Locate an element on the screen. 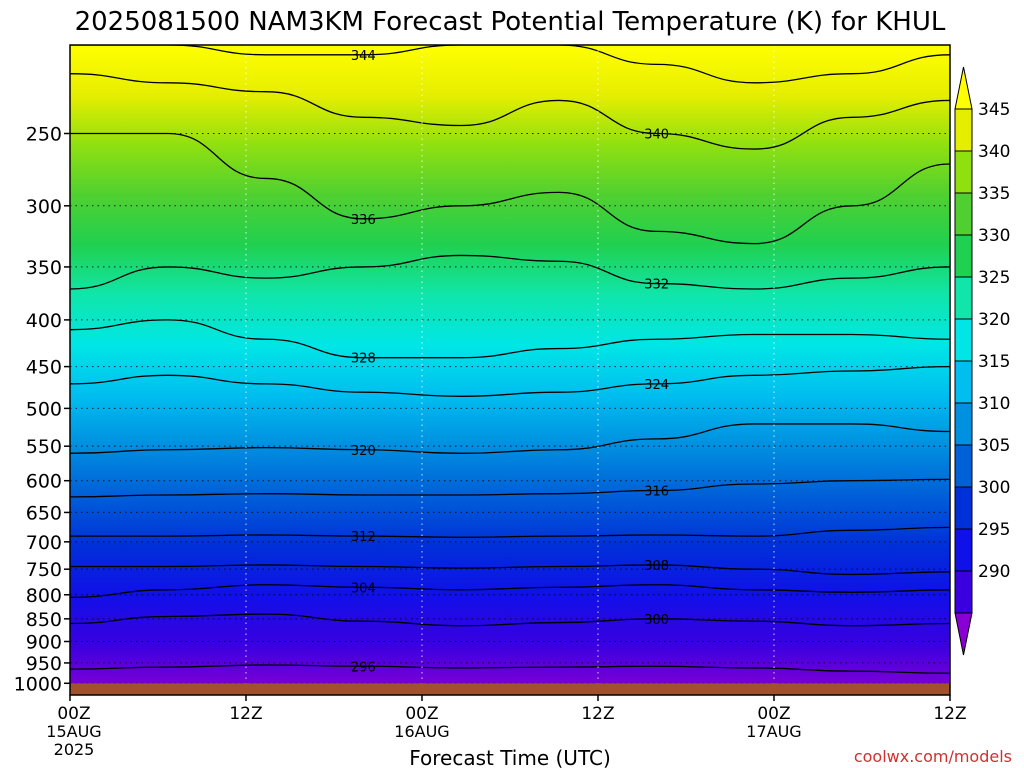 The width and height of the screenshot is (1024, 768). ground-surface is located at coordinates (510, 689).